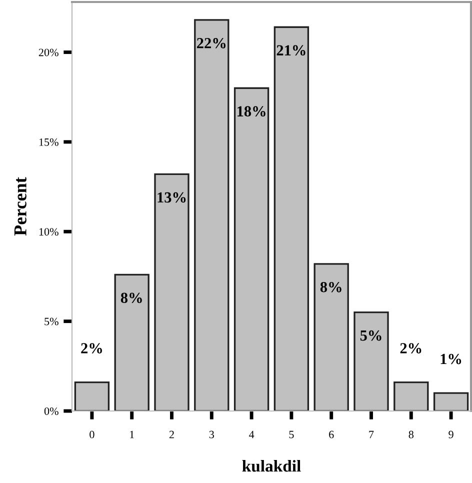 This screenshot has height=483, width=472. What do you see at coordinates (331, 434) in the screenshot?
I see `x-tick-label: 6` at bounding box center [331, 434].